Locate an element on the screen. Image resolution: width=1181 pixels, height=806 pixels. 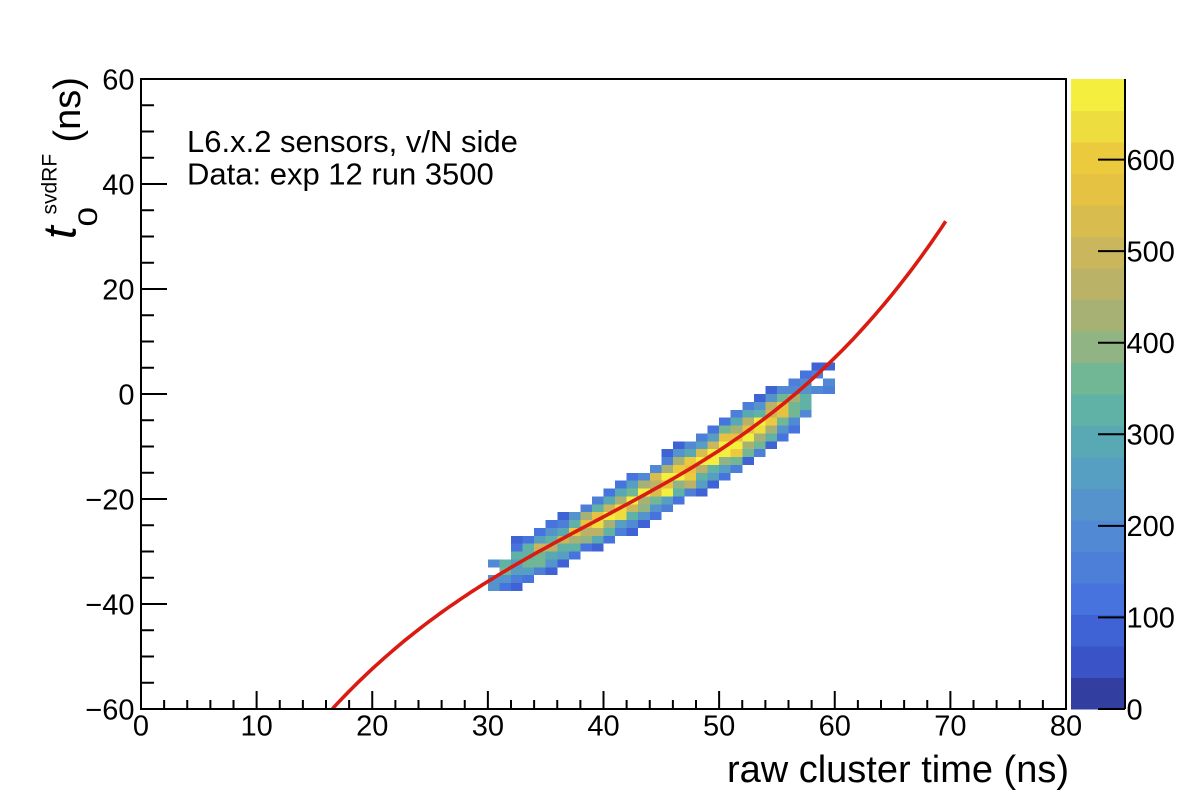
svg-text: −20 is located at coordinates (109, 500).